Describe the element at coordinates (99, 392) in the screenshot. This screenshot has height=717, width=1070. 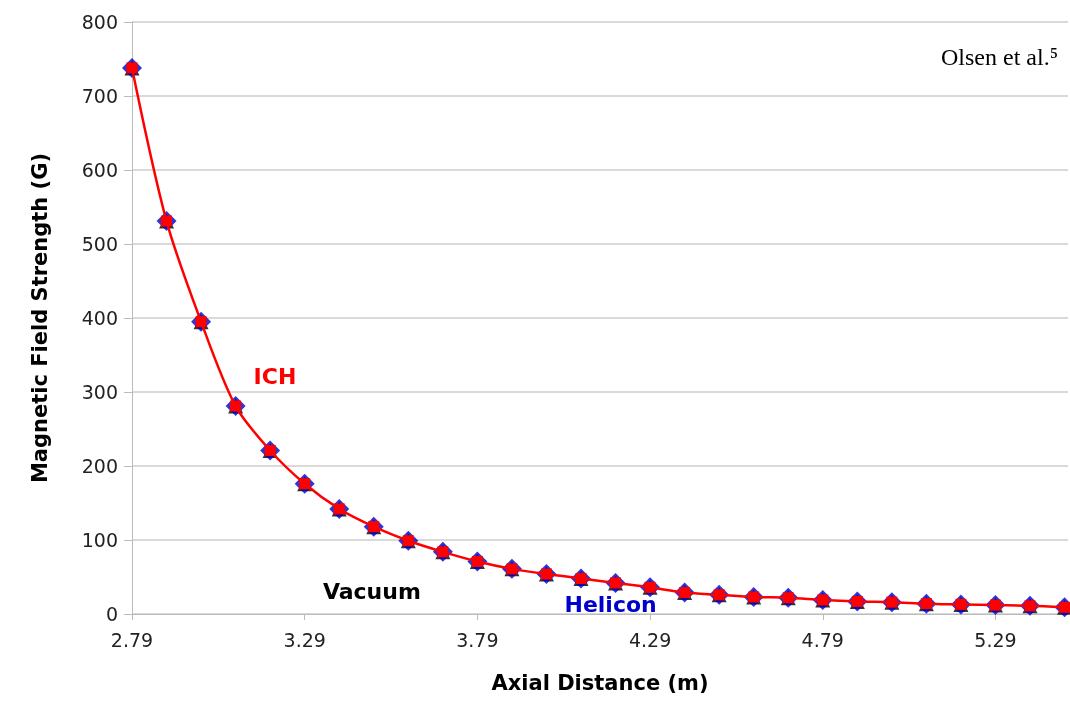
I see `y-tick-label: 300` at that location.